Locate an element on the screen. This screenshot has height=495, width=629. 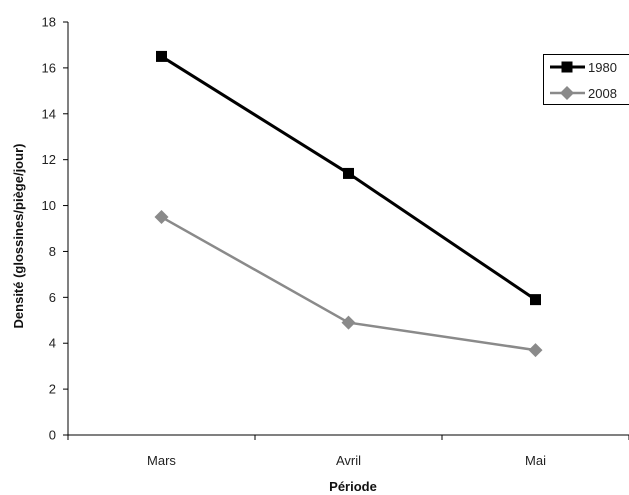
y-tick-label: 0 is located at coordinates (52, 435).